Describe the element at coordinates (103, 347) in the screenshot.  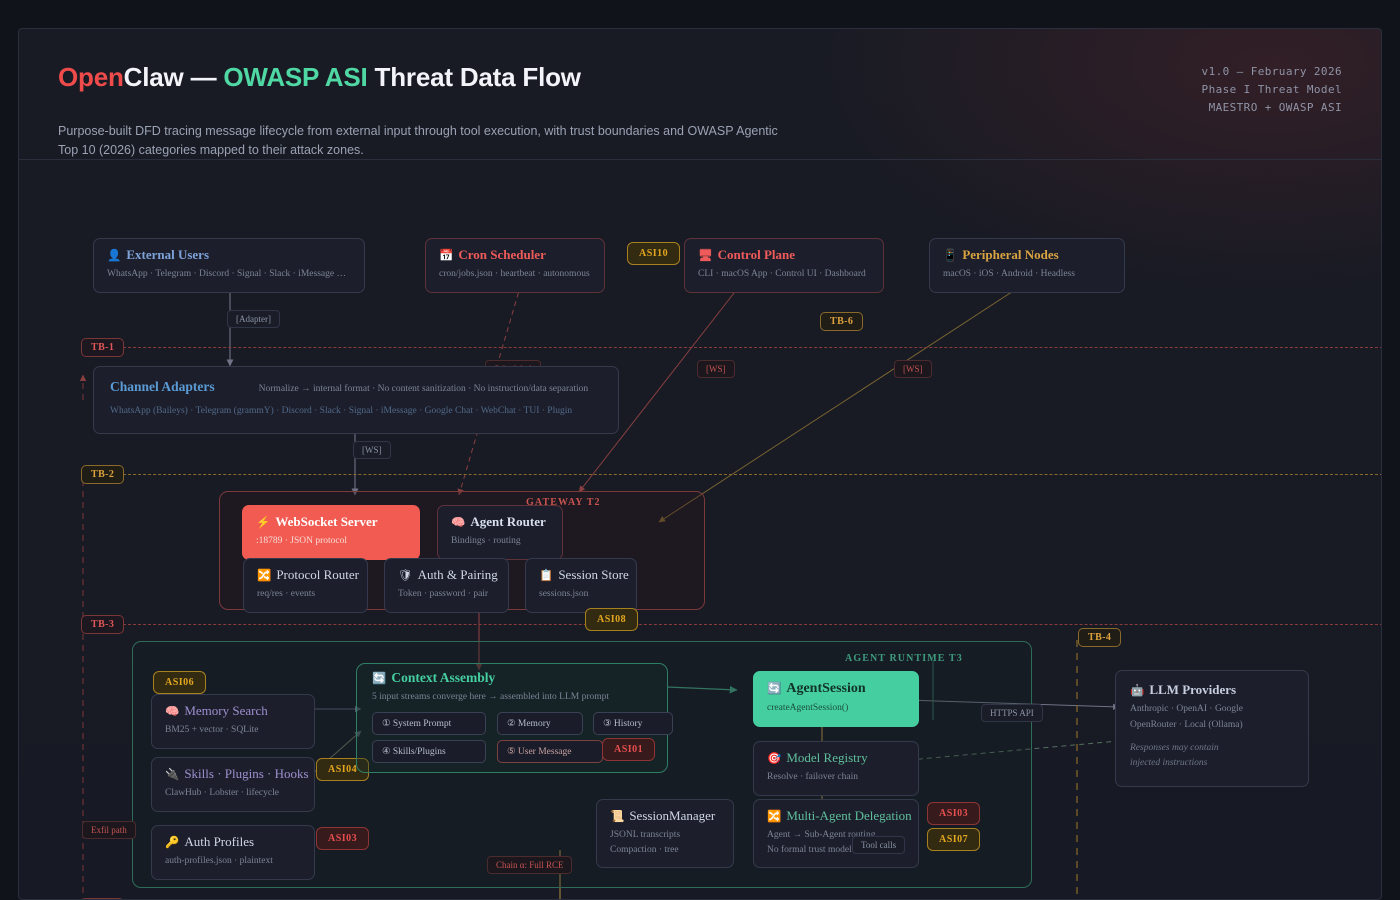
I see `boundary-tag-tb1: TB-1` at that location.